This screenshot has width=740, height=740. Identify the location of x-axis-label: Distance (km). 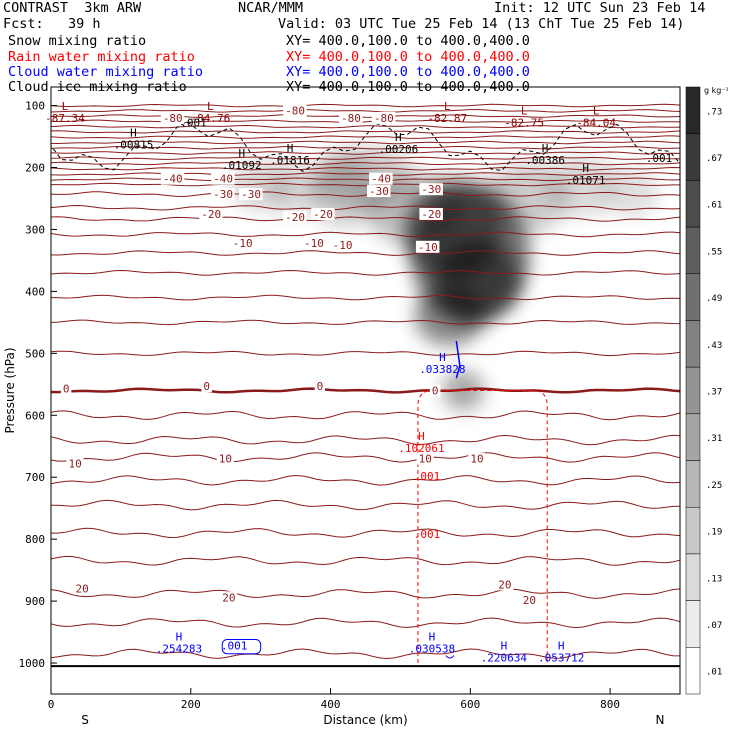
(365, 720).